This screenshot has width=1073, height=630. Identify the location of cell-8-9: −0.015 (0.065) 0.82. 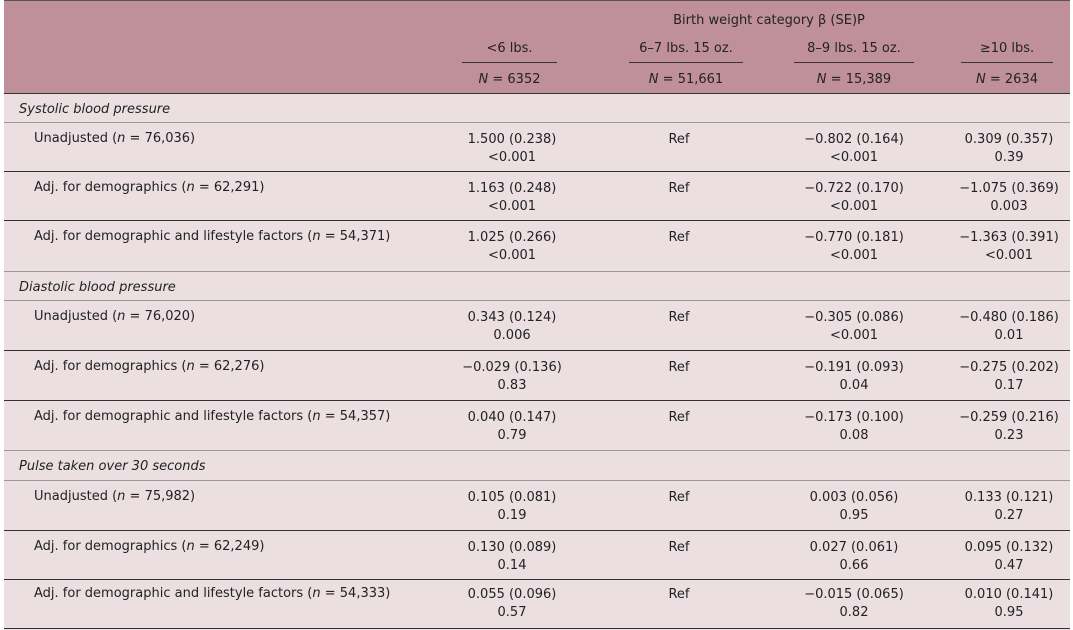
(854, 603).